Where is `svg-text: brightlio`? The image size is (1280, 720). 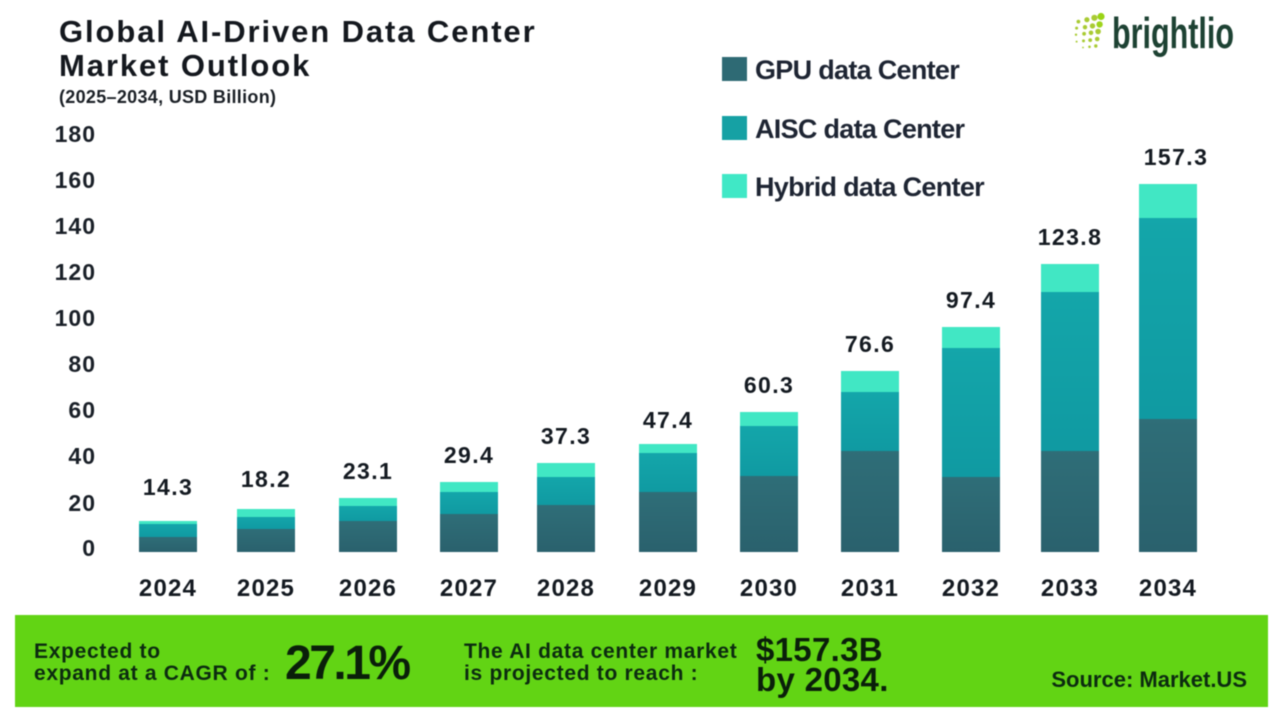
svg-text: brightlio is located at coordinates (1173, 34).